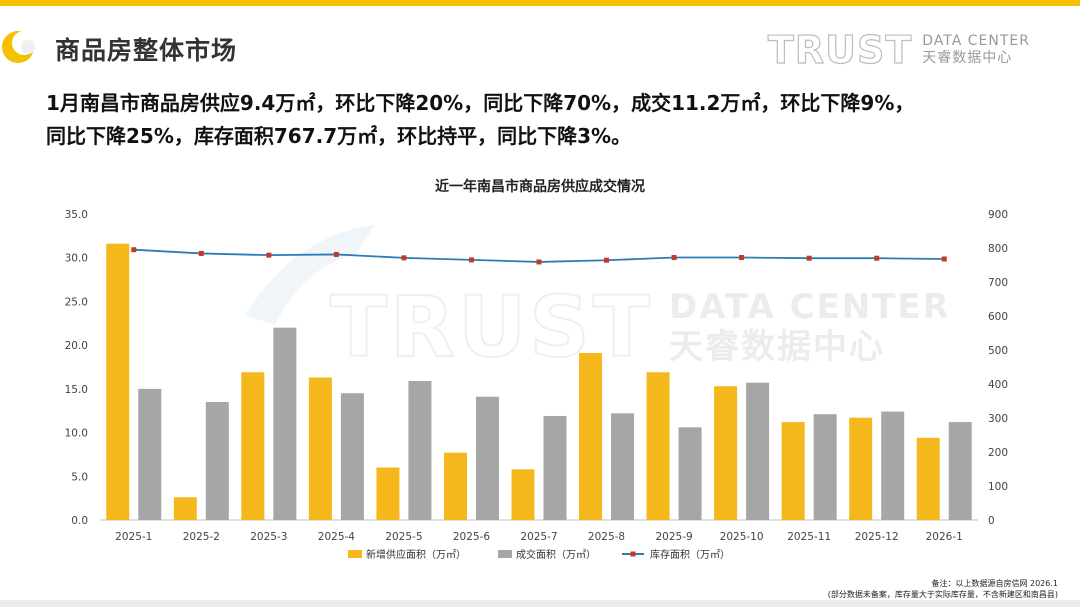 Image resolution: width=1080 pixels, height=607 pixels. I want to click on chart-title: 近一年南昌市商品房供应成交情况, so click(540, 186).